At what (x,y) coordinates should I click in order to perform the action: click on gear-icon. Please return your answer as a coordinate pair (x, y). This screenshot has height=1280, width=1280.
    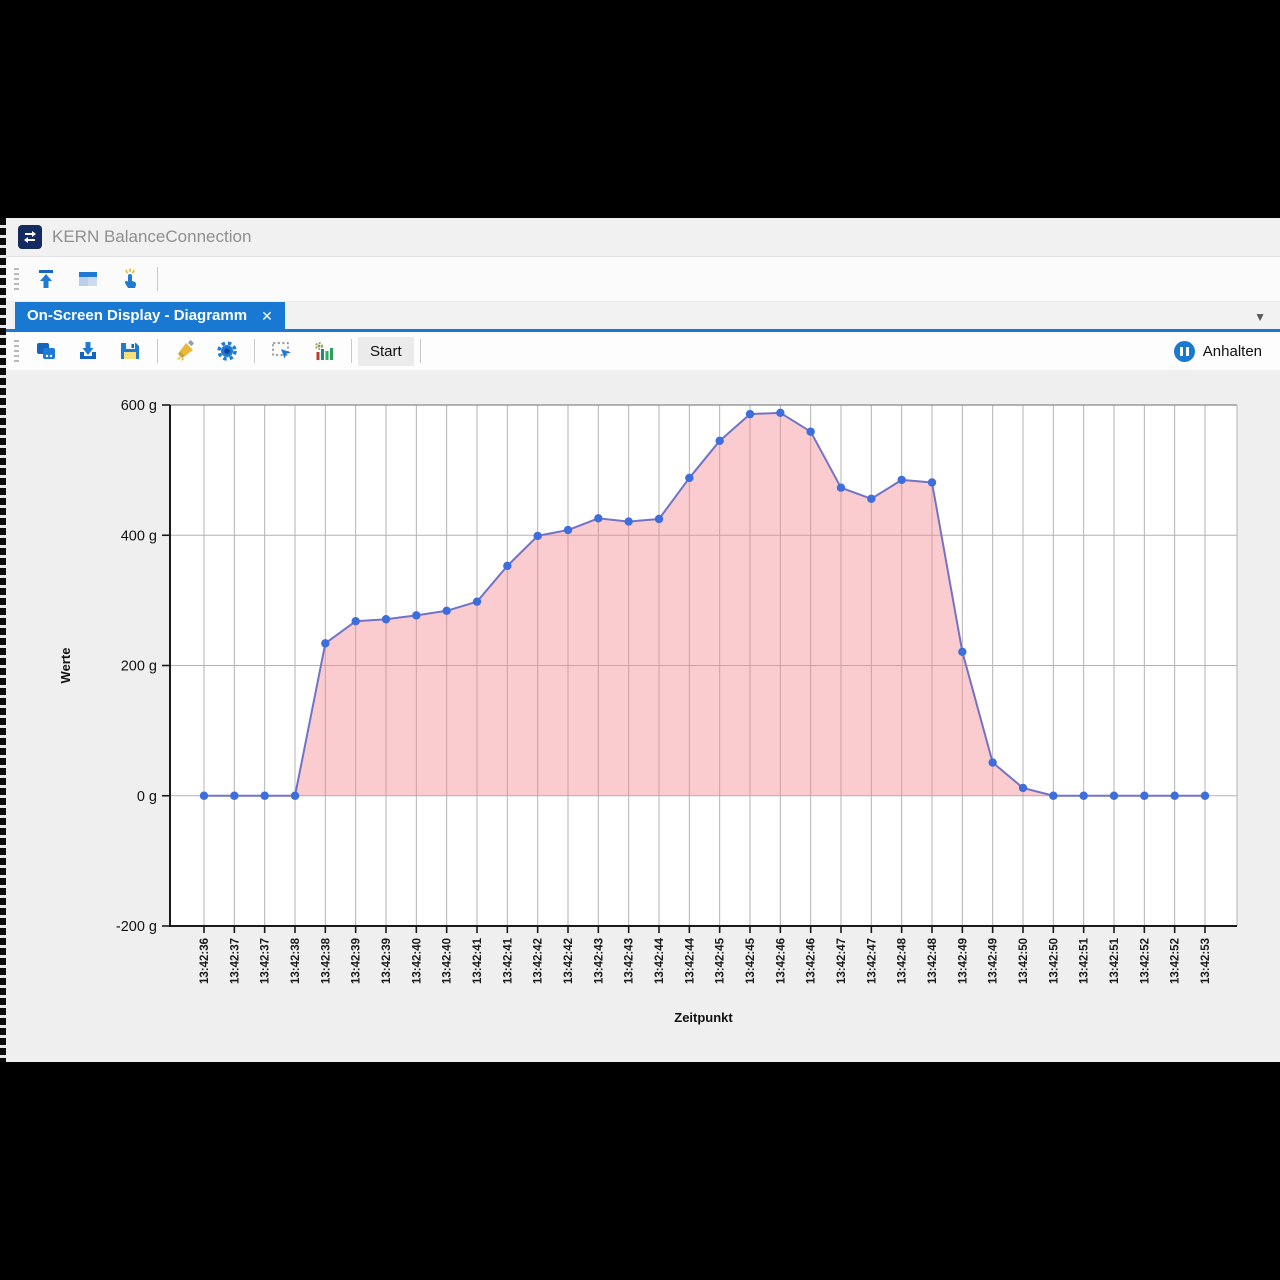
    Looking at the image, I should click on (227, 351).